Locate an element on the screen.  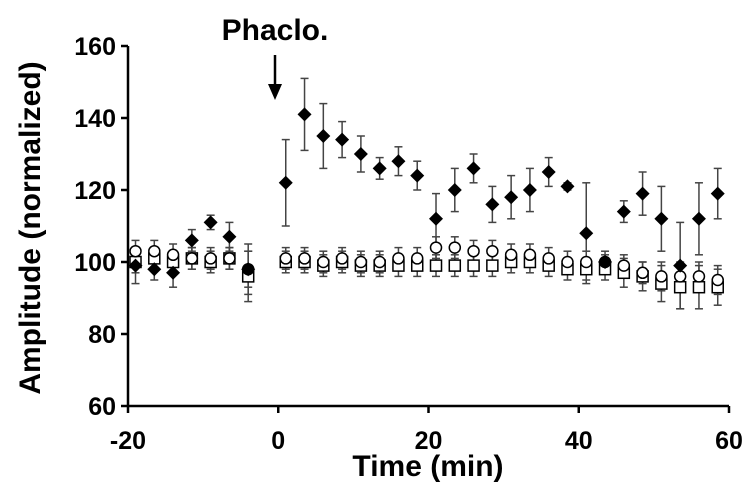
phaclo-annotation-label: Phaclo. is located at coordinates (275, 30).